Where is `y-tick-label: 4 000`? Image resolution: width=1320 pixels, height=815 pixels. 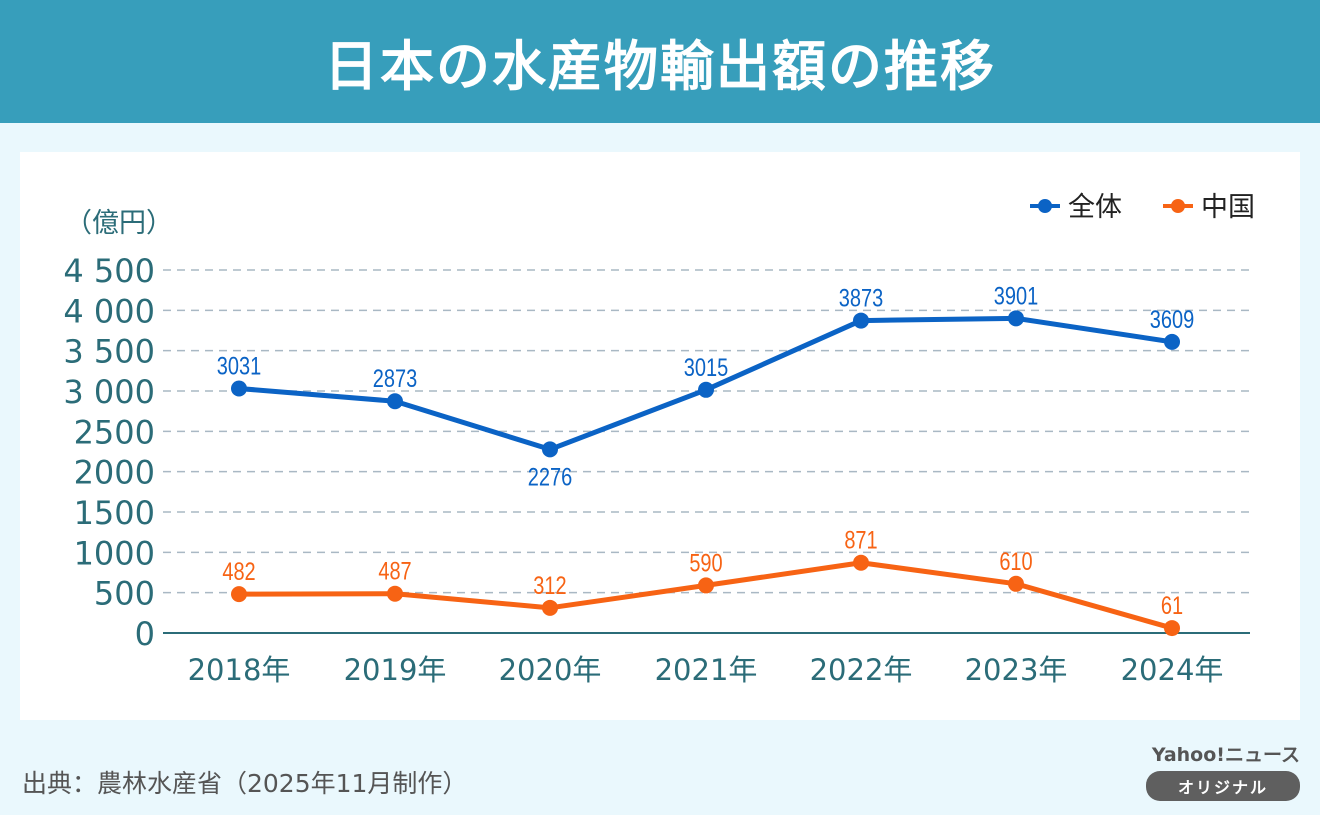 y-tick-label: 4 000 is located at coordinates (109, 311).